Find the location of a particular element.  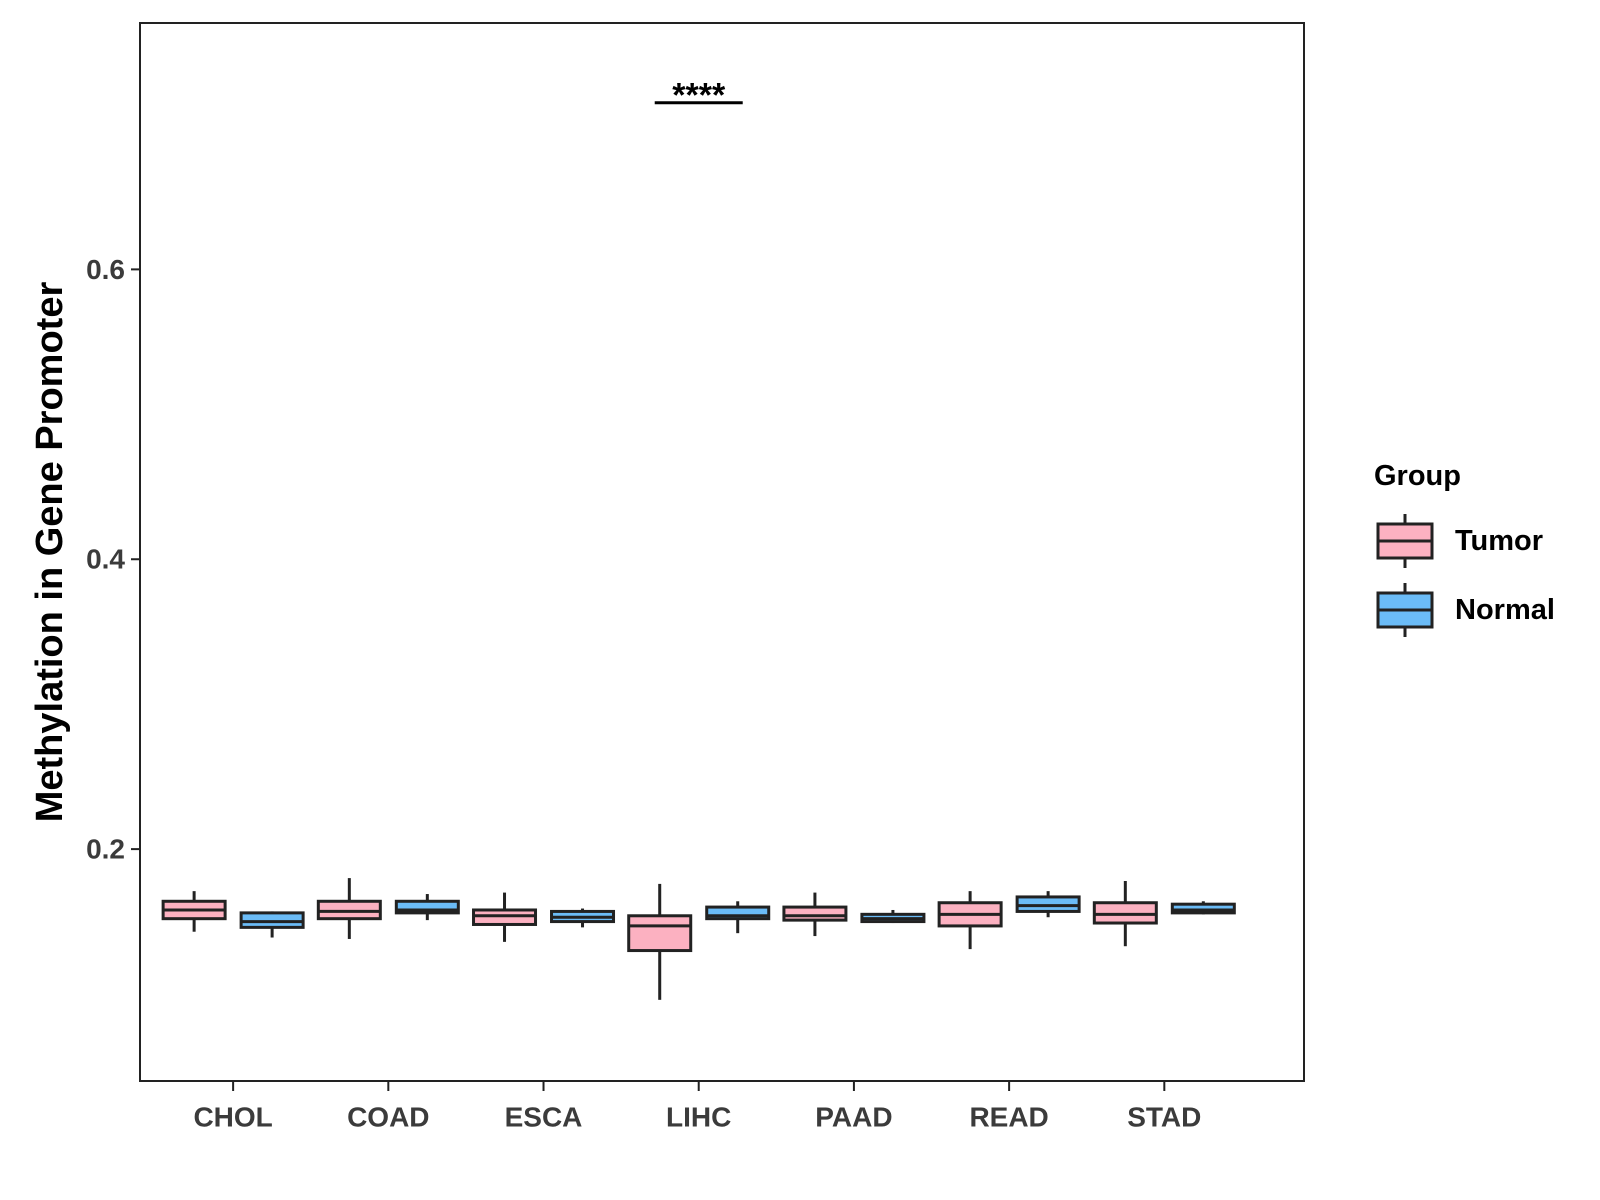

y-axis: 0.2 0.4 0.6 is located at coordinates (113, 559).